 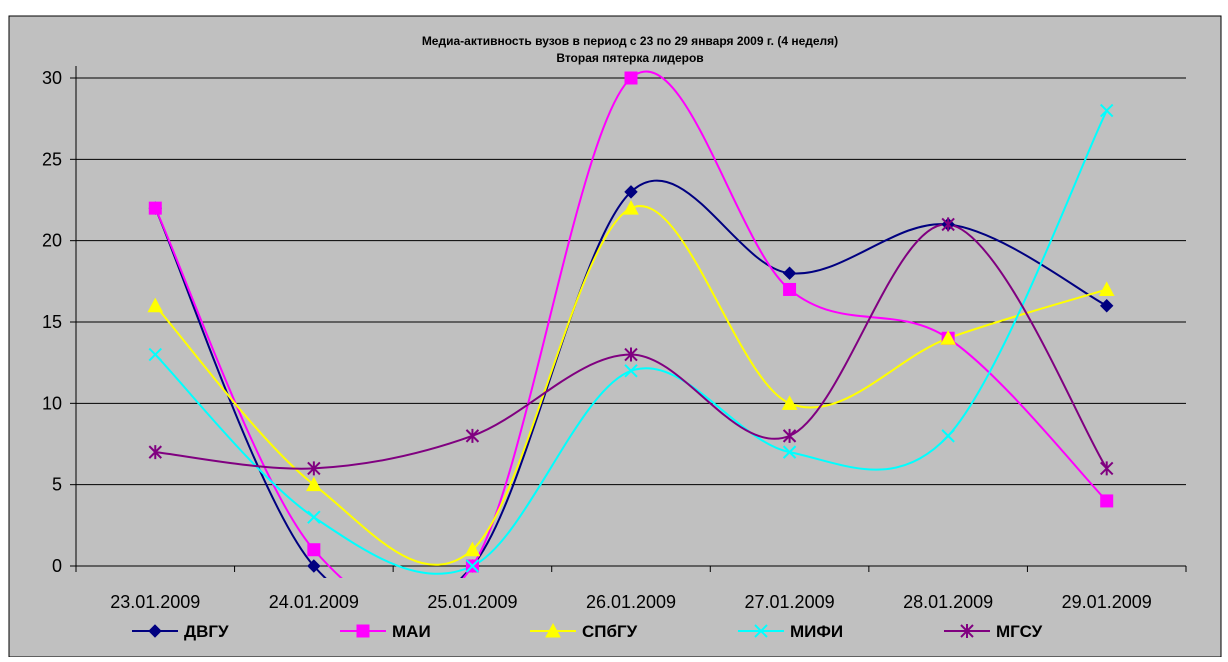 I want to click on legend-label: СПбГУ, so click(x=610, y=631).